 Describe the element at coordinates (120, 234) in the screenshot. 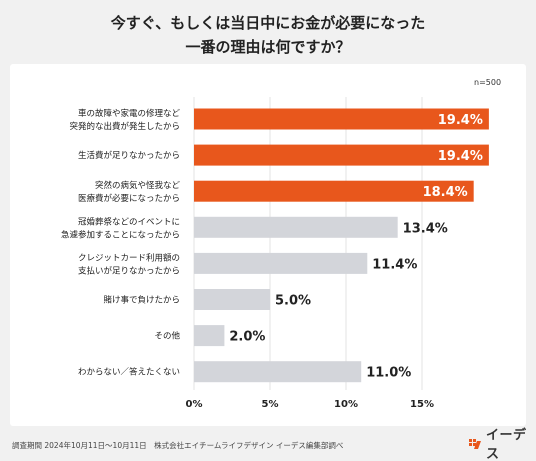

I see `category-label: 急遽参加することになったから` at that location.